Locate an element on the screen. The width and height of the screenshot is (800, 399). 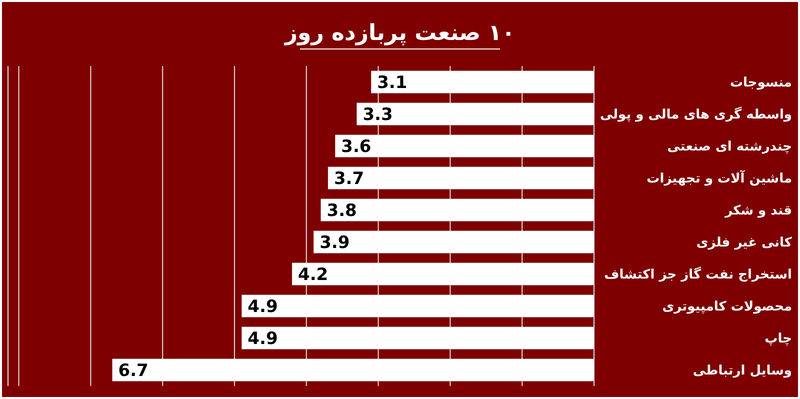
y-tick-label: چندرشته ای صنعتی is located at coordinates (729, 147).